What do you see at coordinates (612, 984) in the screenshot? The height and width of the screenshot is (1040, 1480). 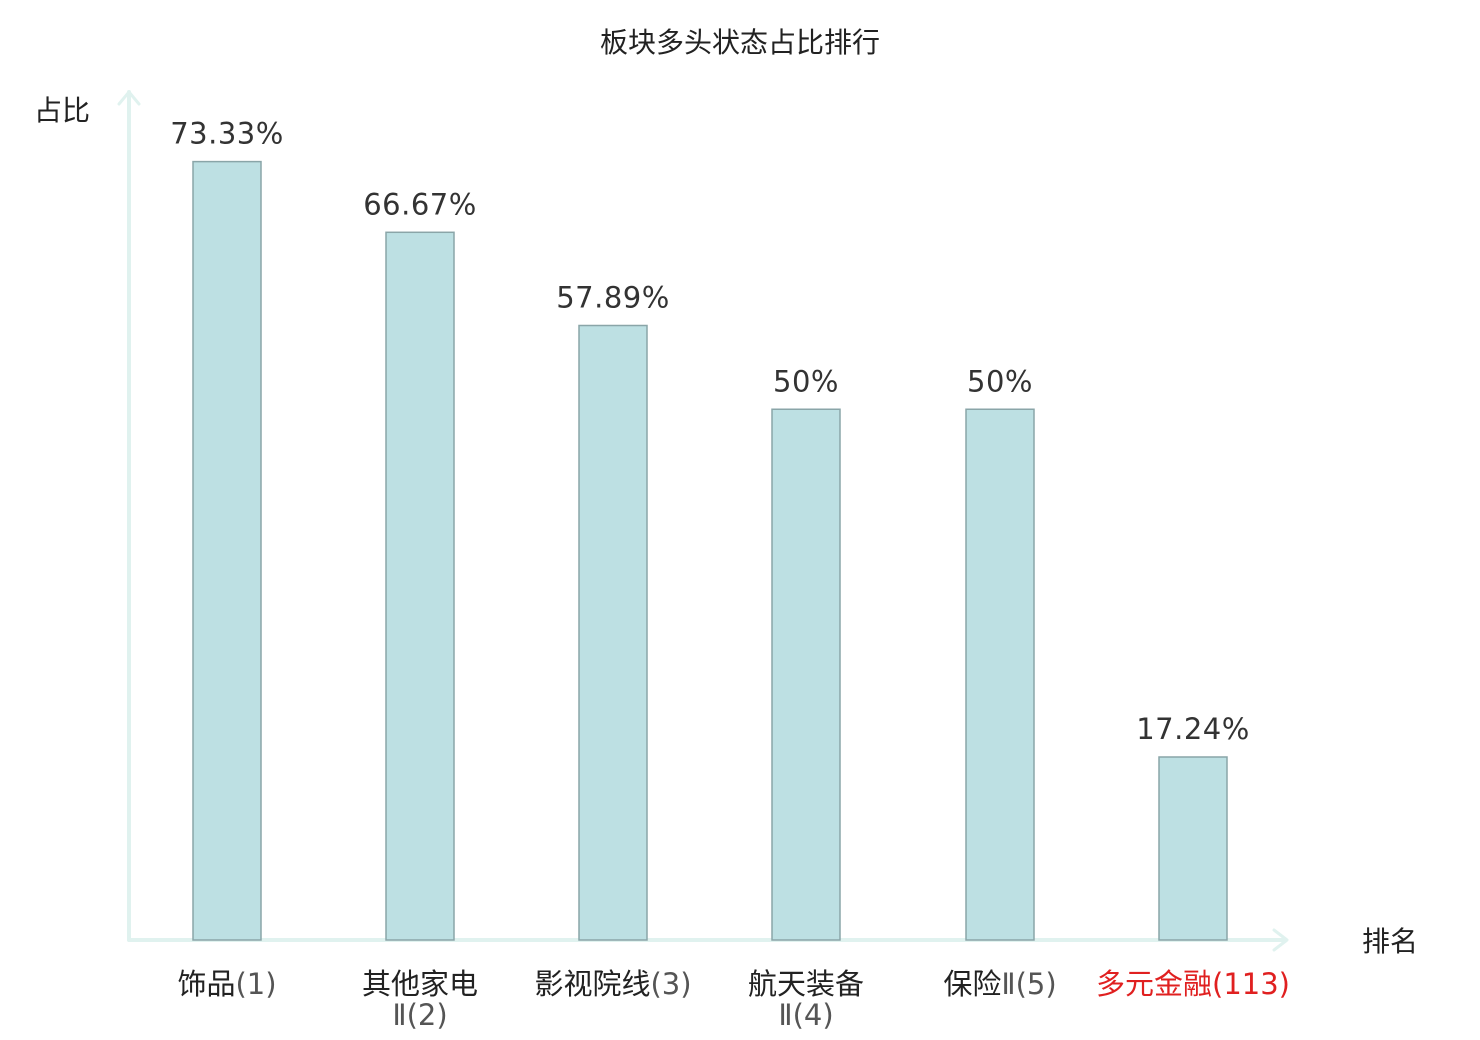 I see `category-label: 影视院线(3)` at bounding box center [612, 984].